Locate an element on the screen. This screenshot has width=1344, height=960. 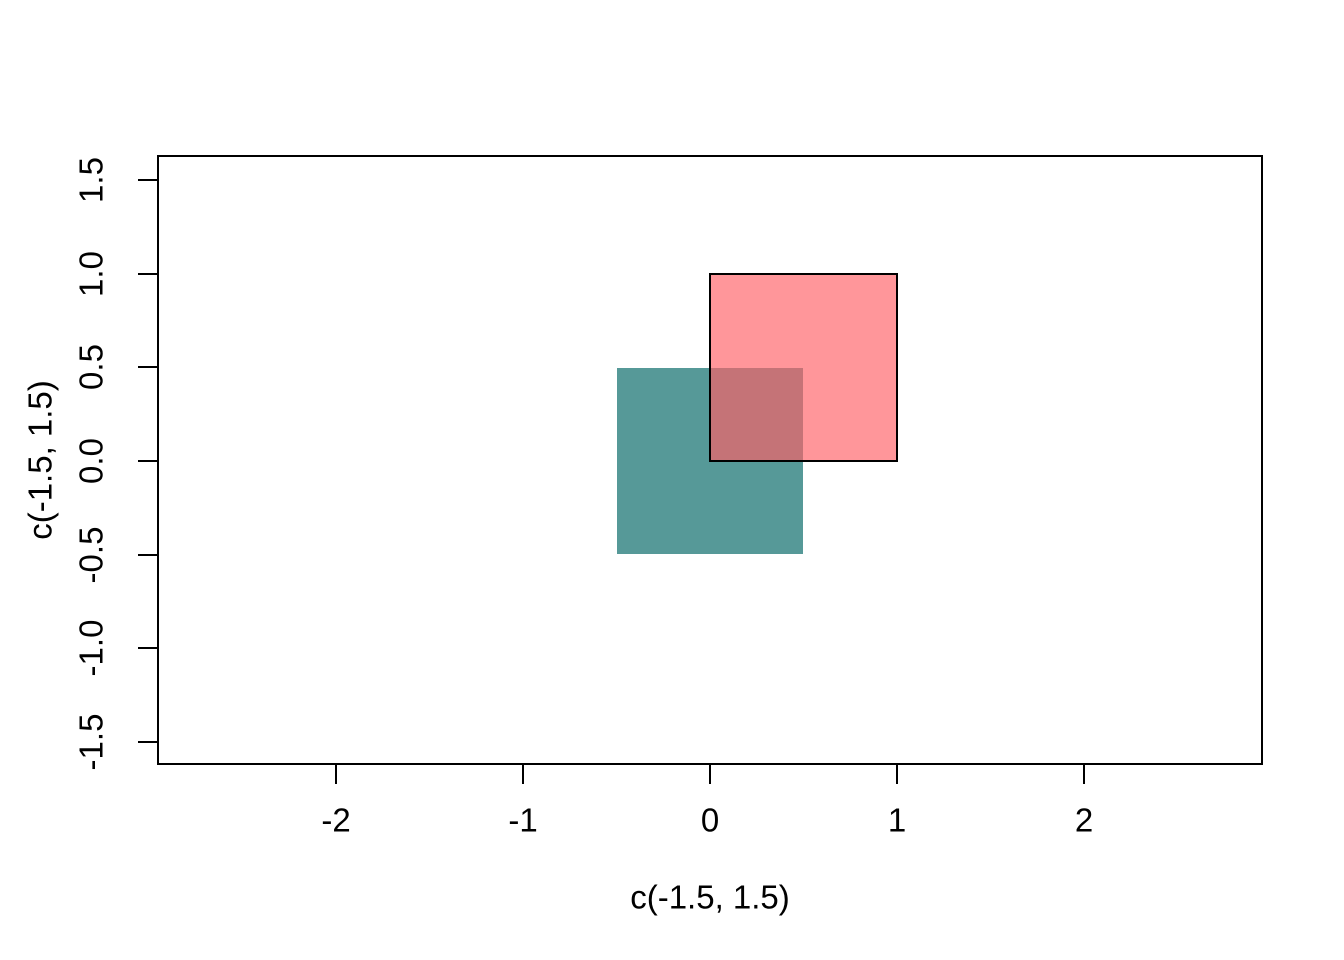
x-axis-tick-label: 2 is located at coordinates (1084, 820).